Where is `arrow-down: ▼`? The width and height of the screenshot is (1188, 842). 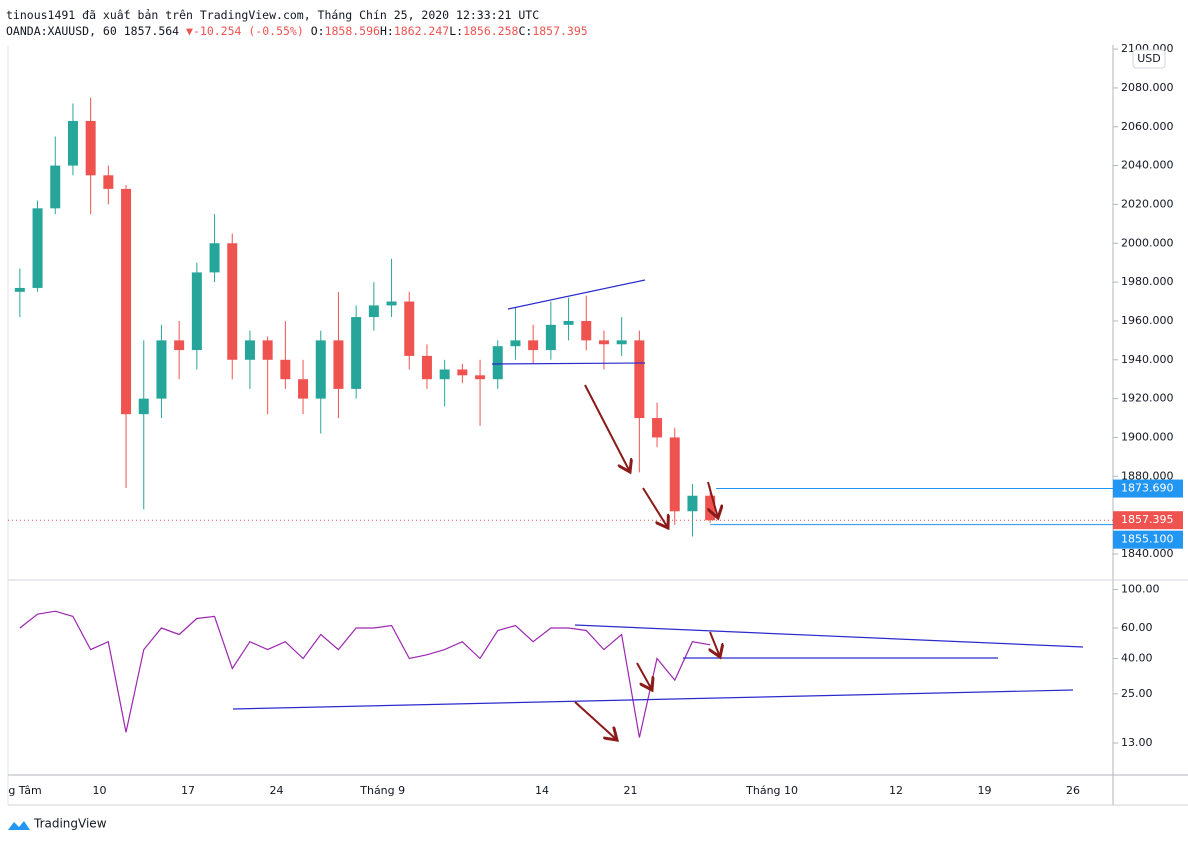
arrow-down: ▼ is located at coordinates (189, 31).